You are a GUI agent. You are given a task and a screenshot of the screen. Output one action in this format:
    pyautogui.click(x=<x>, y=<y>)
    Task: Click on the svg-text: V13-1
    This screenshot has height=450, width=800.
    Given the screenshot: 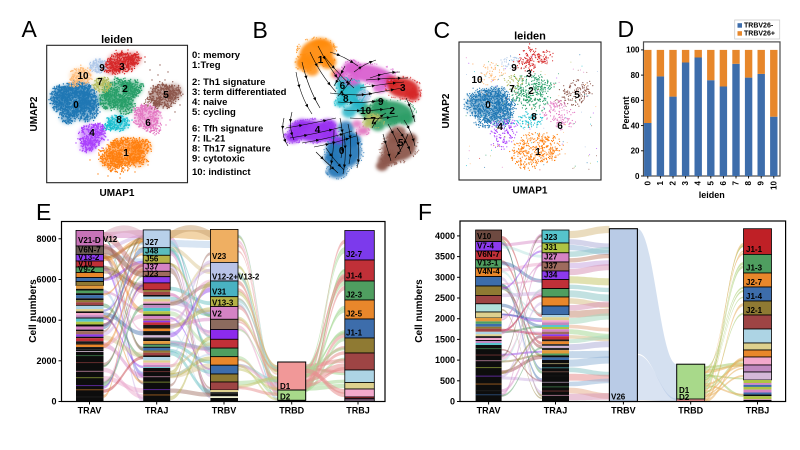 What is the action you would take?
    pyautogui.click(x=488, y=263)
    